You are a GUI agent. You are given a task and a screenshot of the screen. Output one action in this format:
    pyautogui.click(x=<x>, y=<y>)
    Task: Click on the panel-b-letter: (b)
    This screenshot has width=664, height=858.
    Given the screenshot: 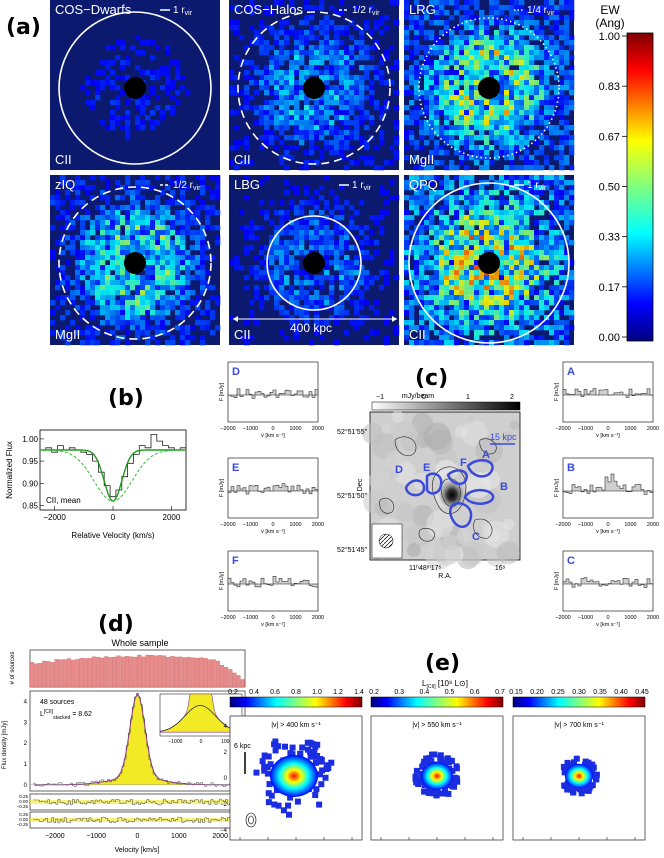 What is the action you would take?
    pyautogui.click(x=126, y=398)
    